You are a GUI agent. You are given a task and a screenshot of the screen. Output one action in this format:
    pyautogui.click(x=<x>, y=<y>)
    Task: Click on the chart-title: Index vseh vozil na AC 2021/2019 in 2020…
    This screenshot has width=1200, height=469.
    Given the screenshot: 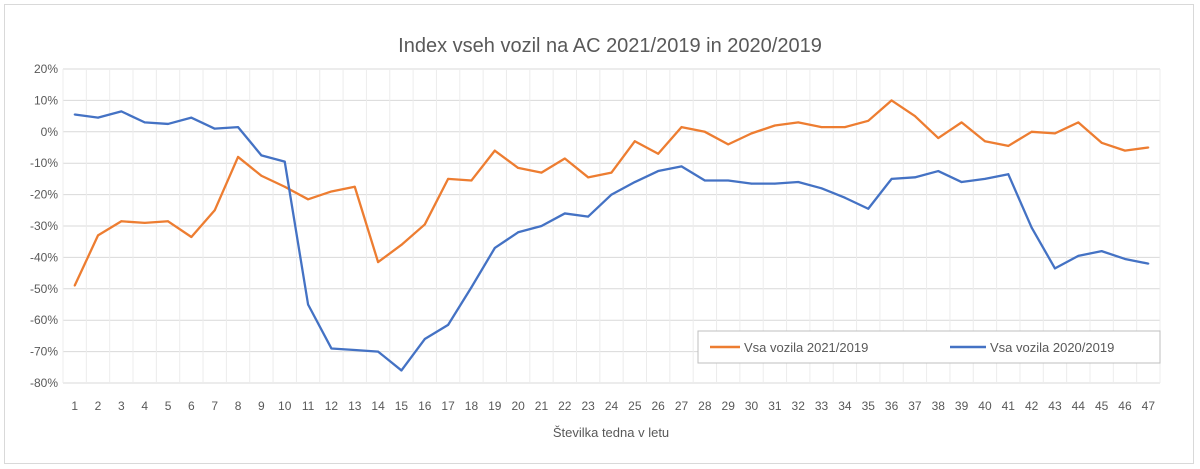 What is the action you would take?
    pyautogui.click(x=610, y=46)
    